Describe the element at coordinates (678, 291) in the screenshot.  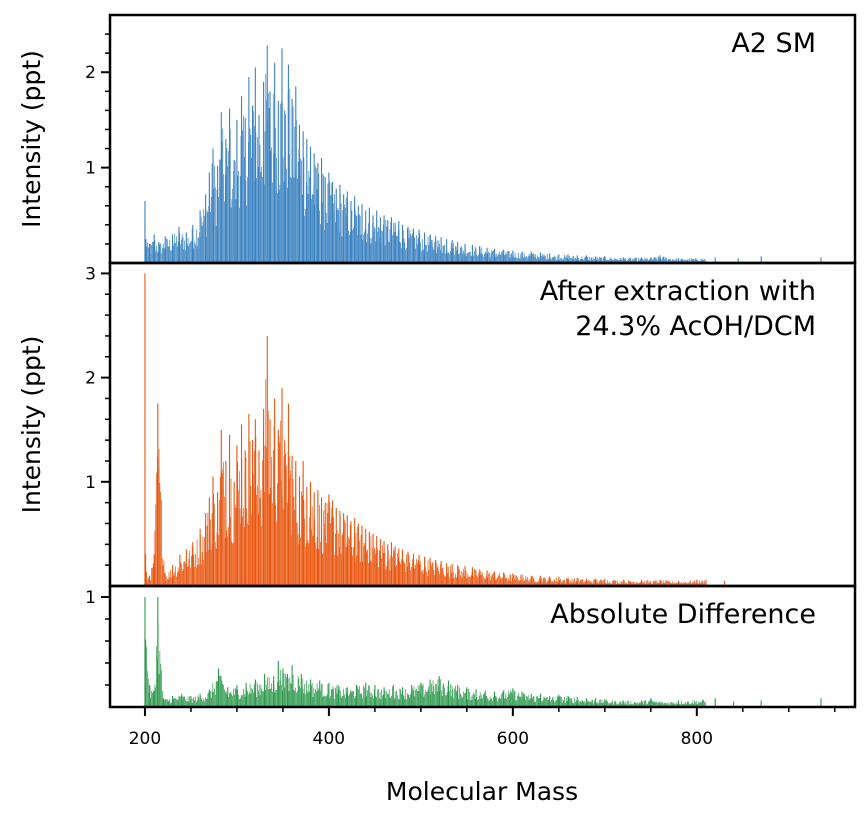
I see `panel-title: After extraction with` at that location.